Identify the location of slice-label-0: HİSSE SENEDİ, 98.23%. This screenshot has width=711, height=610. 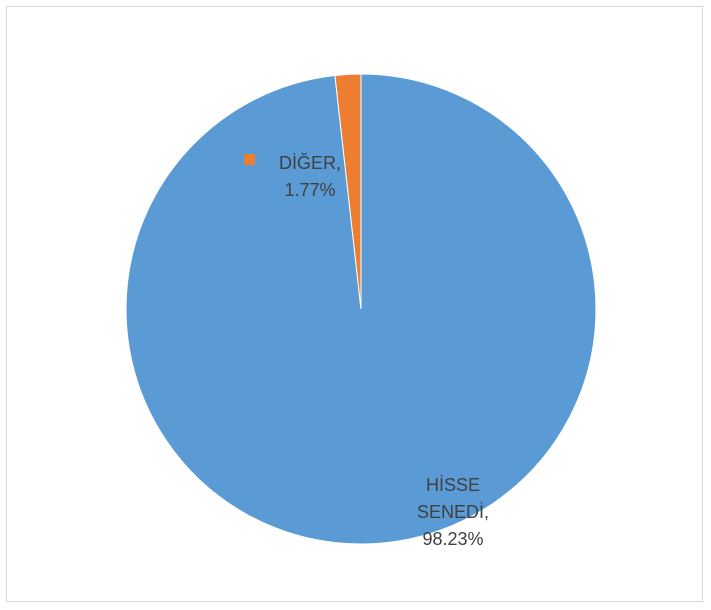
(453, 512).